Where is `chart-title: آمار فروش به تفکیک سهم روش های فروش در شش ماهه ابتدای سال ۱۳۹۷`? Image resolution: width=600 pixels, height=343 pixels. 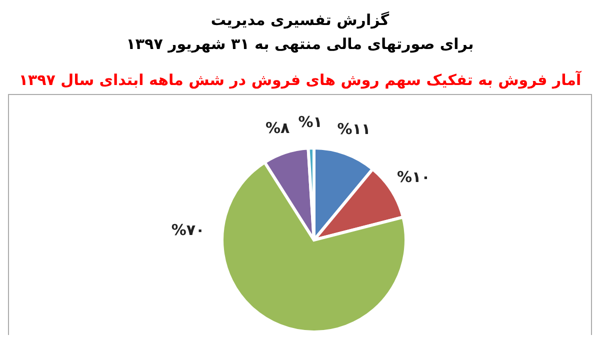
chart-title: آمار فروش به تفکیک سهم روش های فروش در شش ماهه ابتدای سال ۱۳۹۷ is located at coordinates (300, 80).